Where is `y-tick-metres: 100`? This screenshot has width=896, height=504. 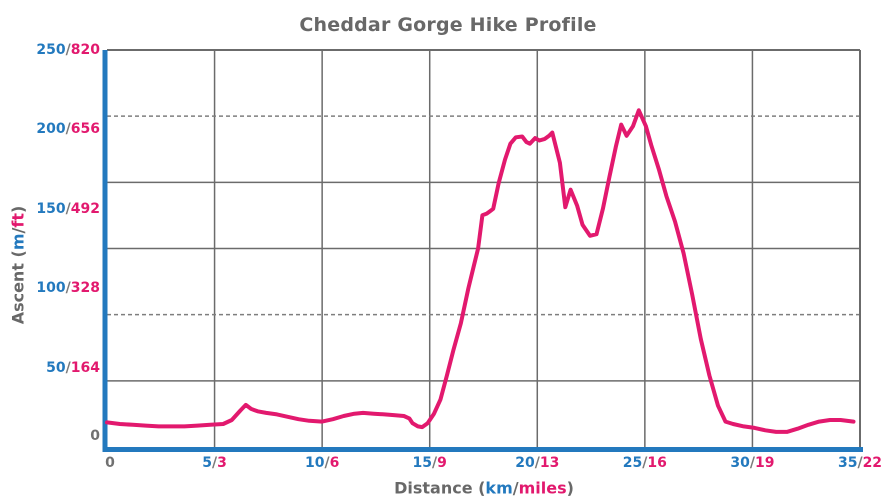 y-tick-metres: 100 is located at coordinates (51, 288).